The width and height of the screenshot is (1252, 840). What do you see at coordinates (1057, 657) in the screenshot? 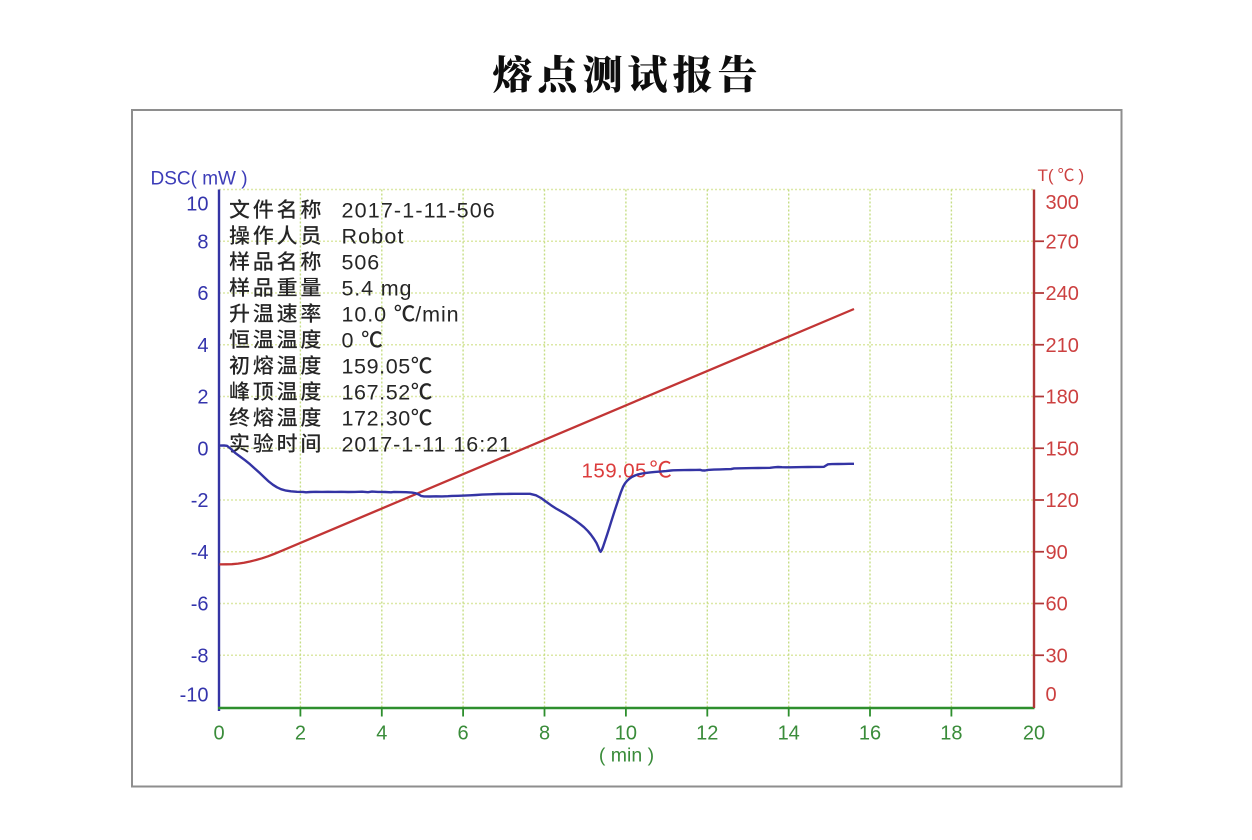
I see `svg-text: 30` at bounding box center [1057, 657].